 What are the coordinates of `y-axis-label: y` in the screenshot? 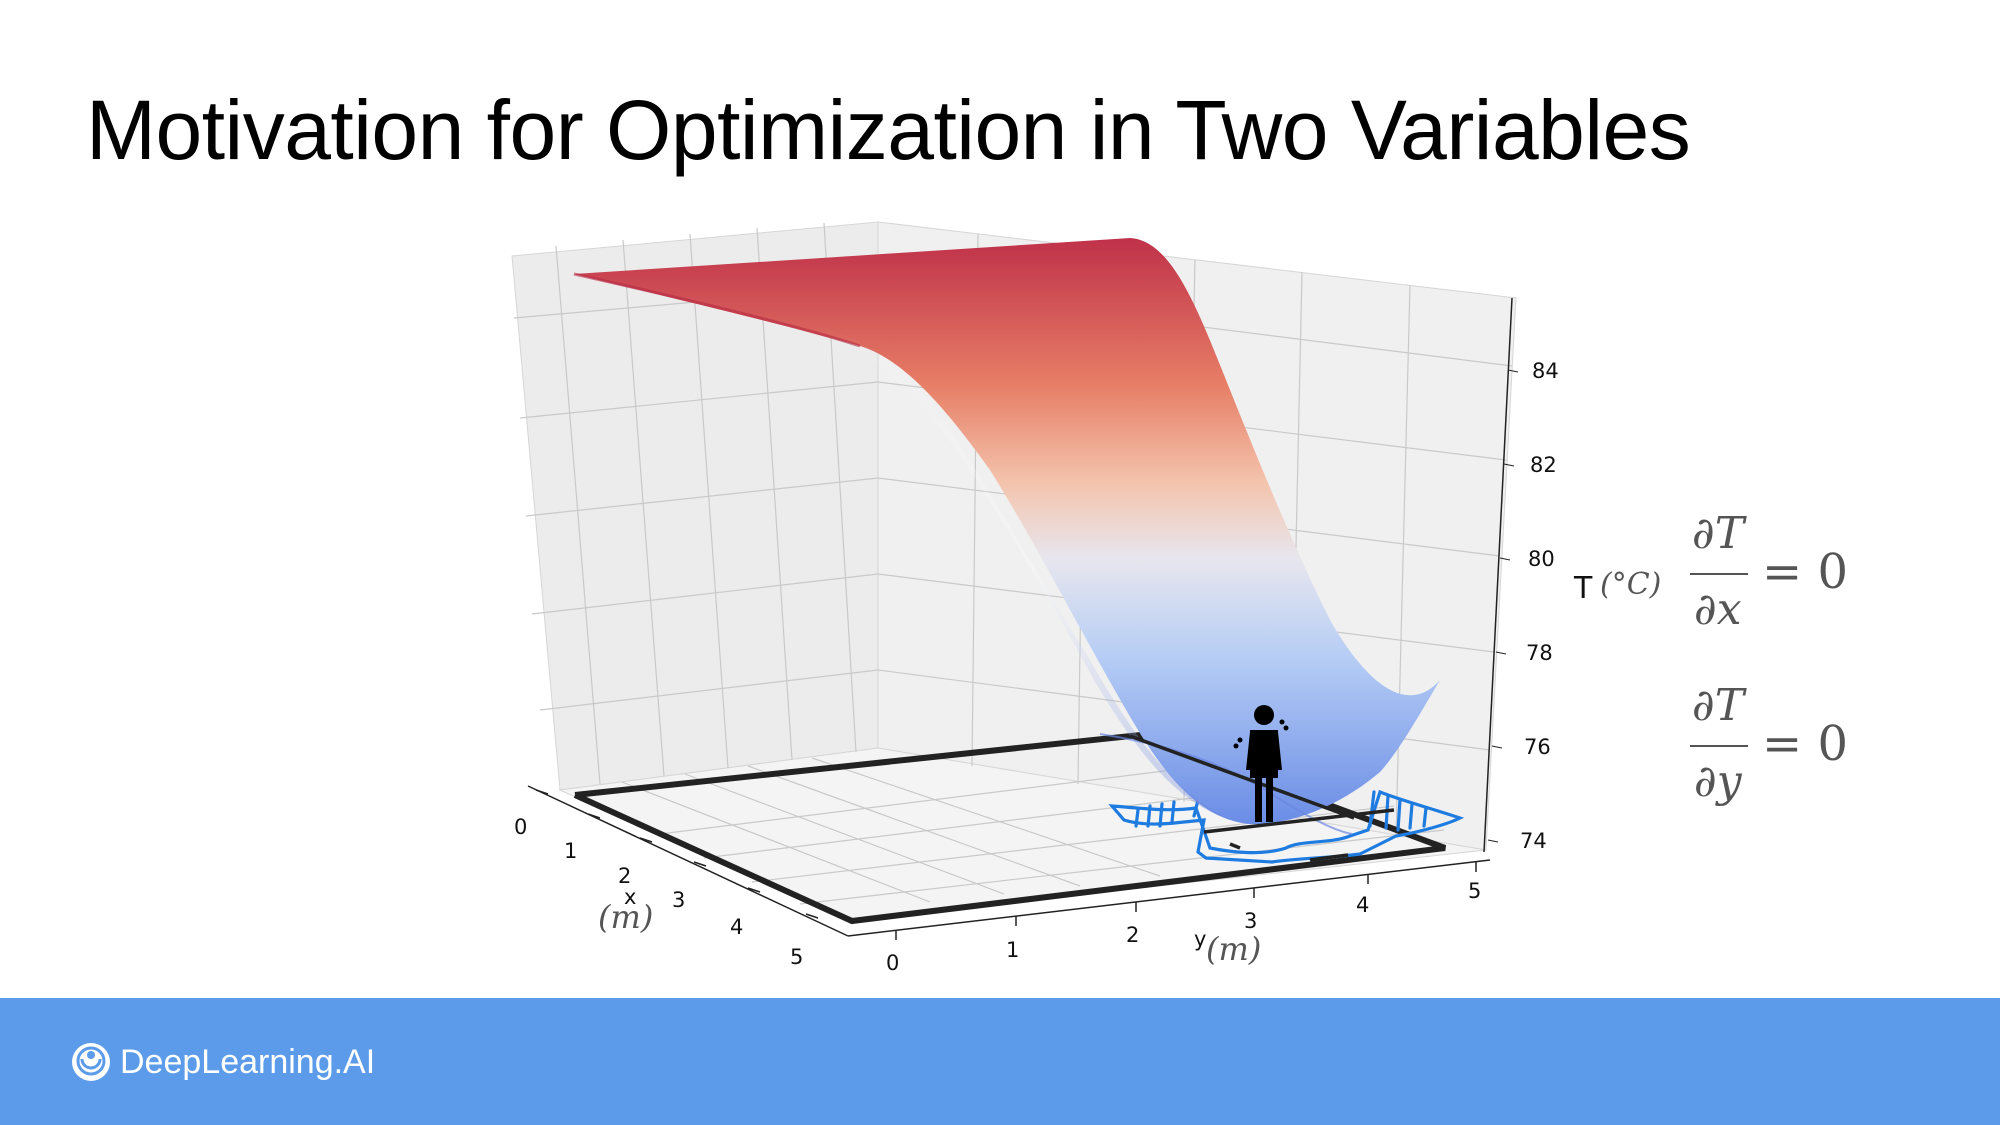 It's located at (1200, 939).